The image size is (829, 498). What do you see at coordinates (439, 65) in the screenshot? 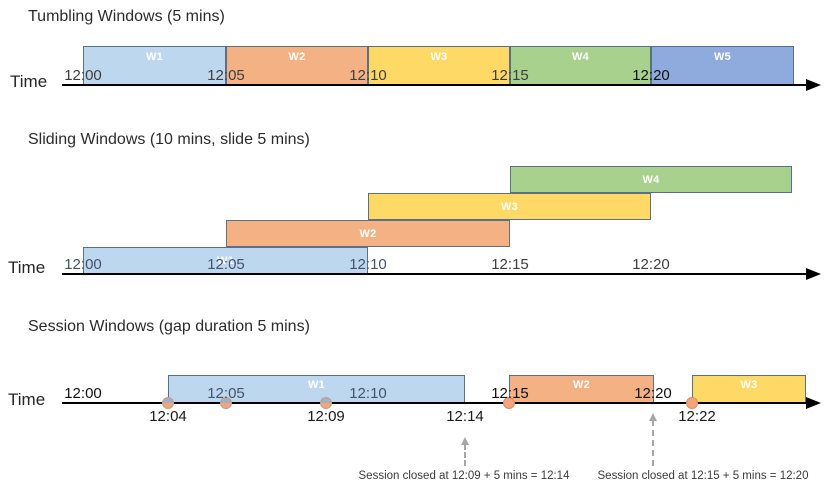
I see `window-box-tumbling-w3: W3` at bounding box center [439, 65].